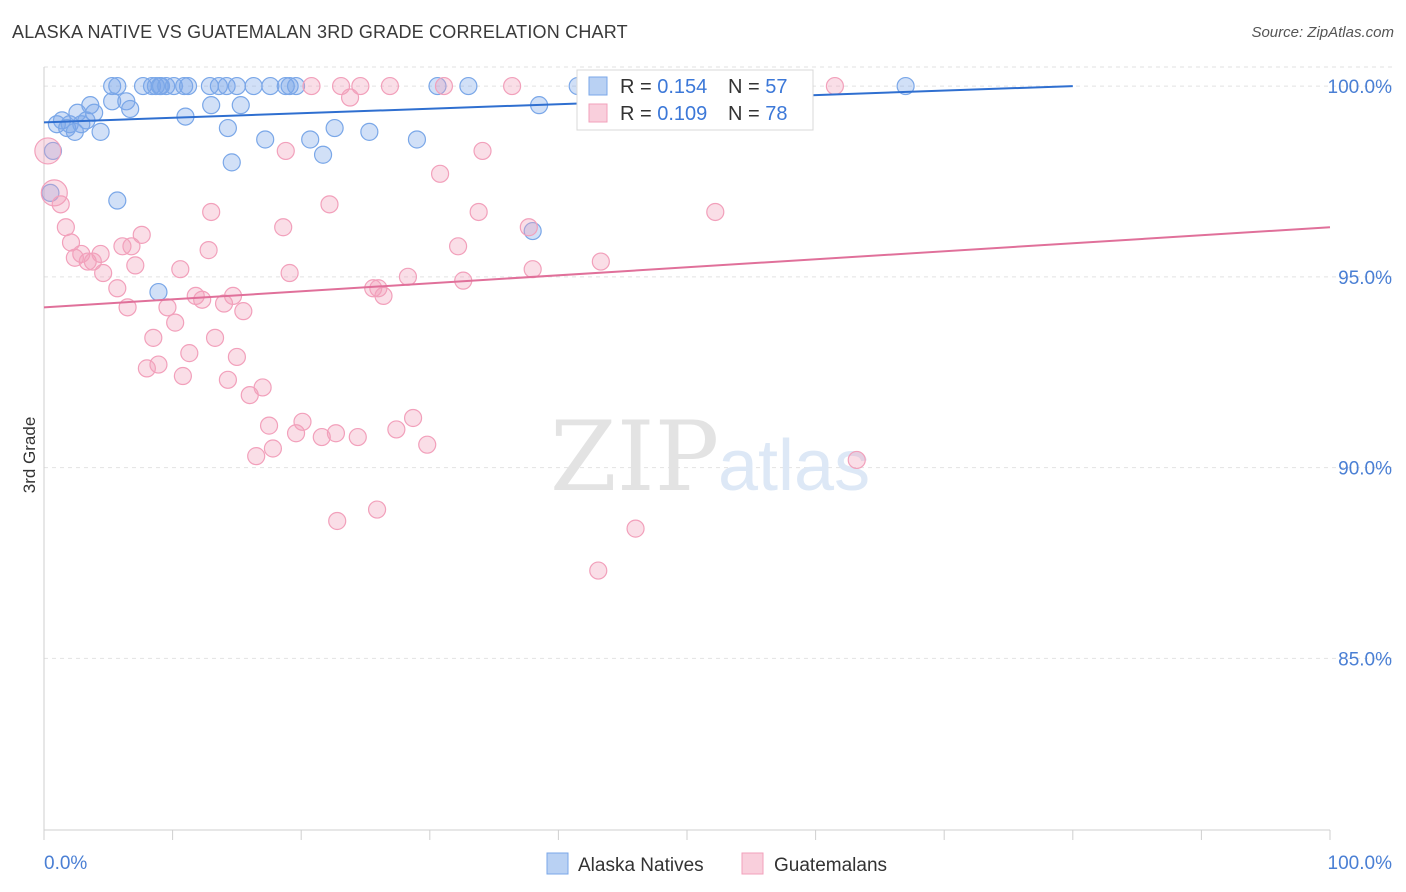 This screenshot has height=892, width=1406. I want to click on x-tick-label-0: 0.0%, so click(65, 863).